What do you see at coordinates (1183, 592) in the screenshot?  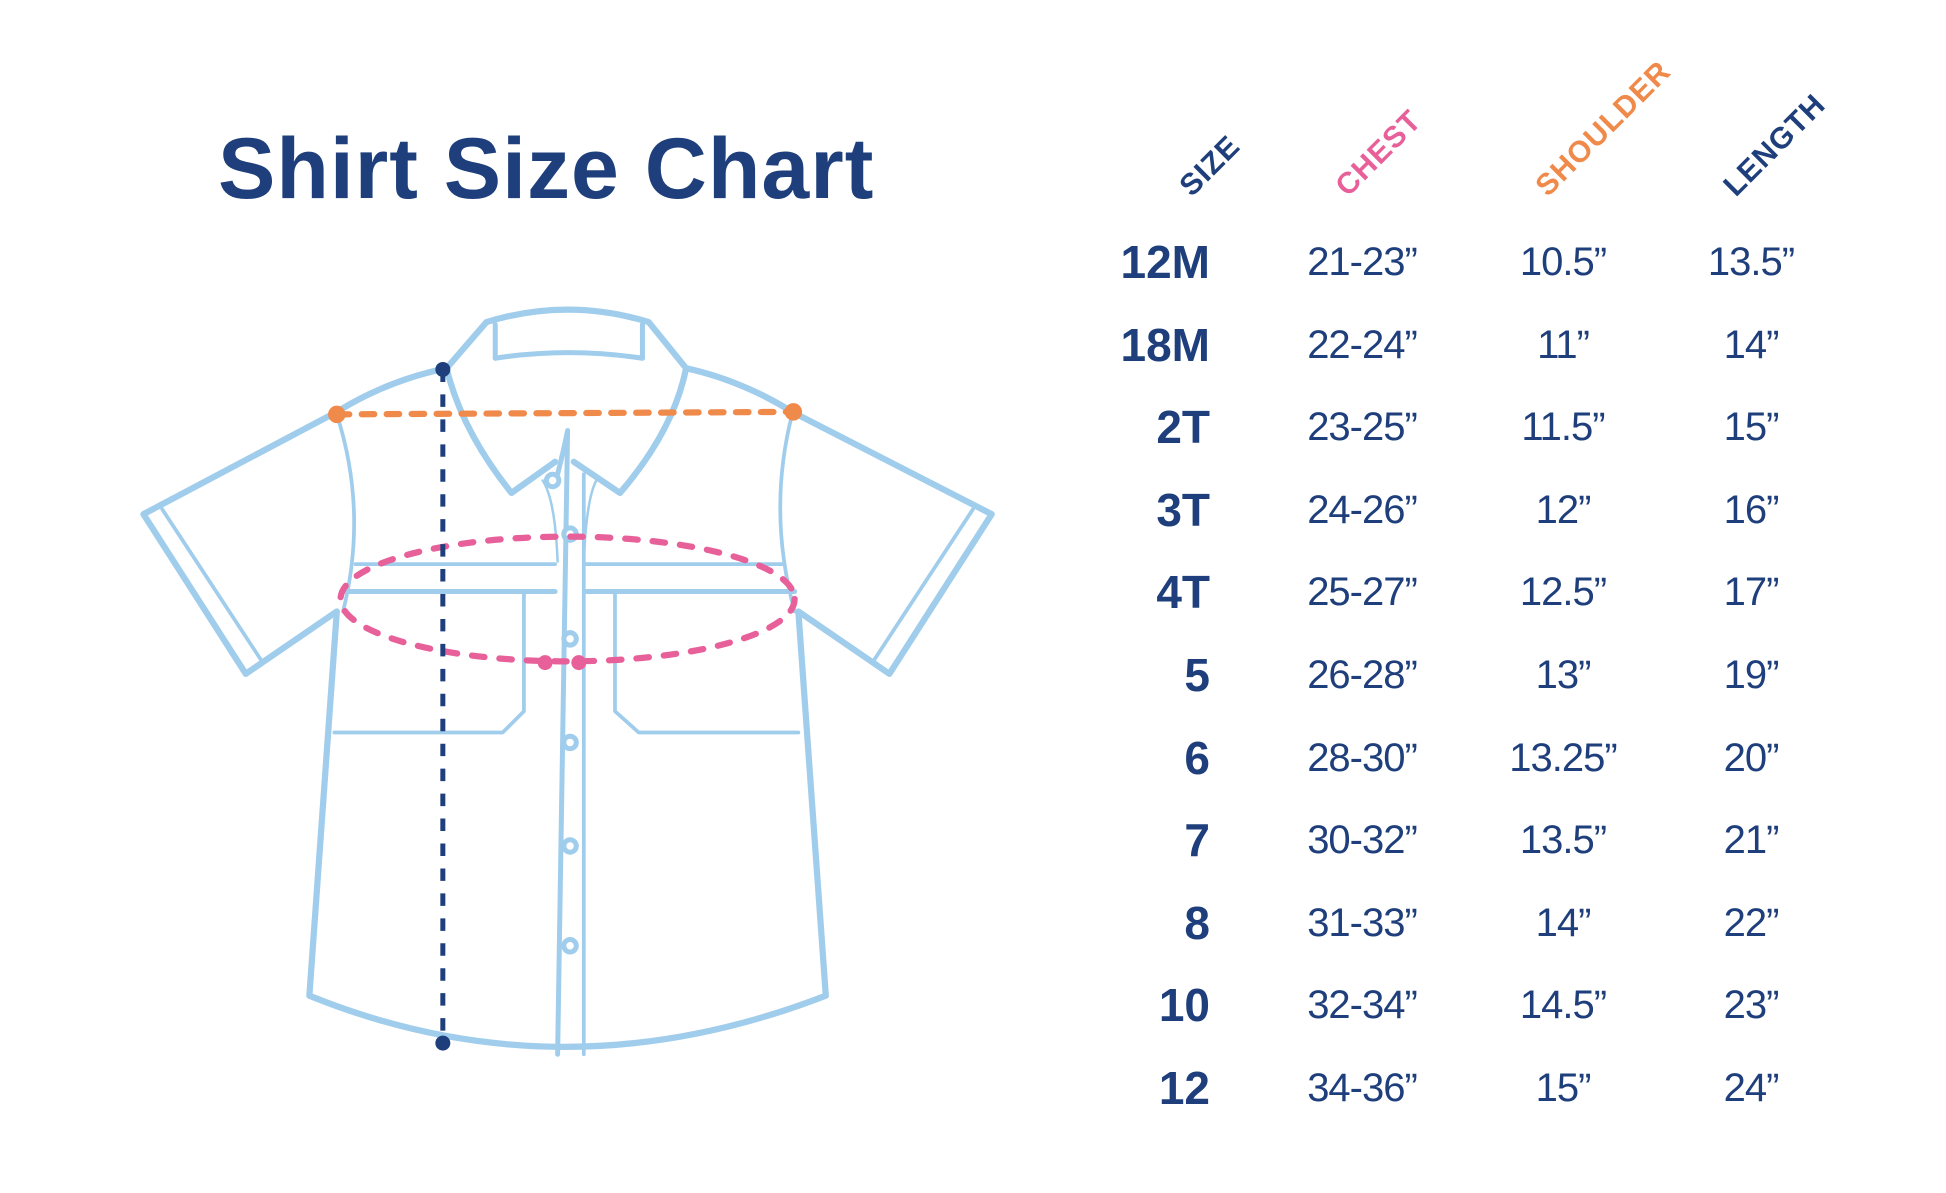 I see `size-cell: 4T` at bounding box center [1183, 592].